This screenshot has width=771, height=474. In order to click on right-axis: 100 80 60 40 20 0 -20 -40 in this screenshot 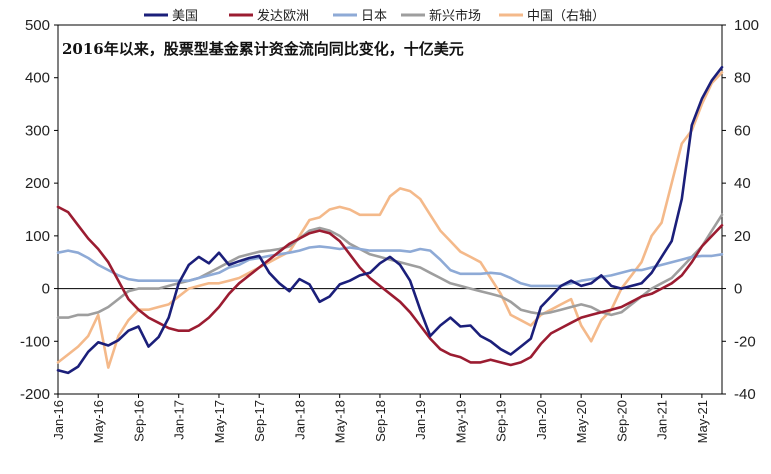, I will do `click(740, 210)`.